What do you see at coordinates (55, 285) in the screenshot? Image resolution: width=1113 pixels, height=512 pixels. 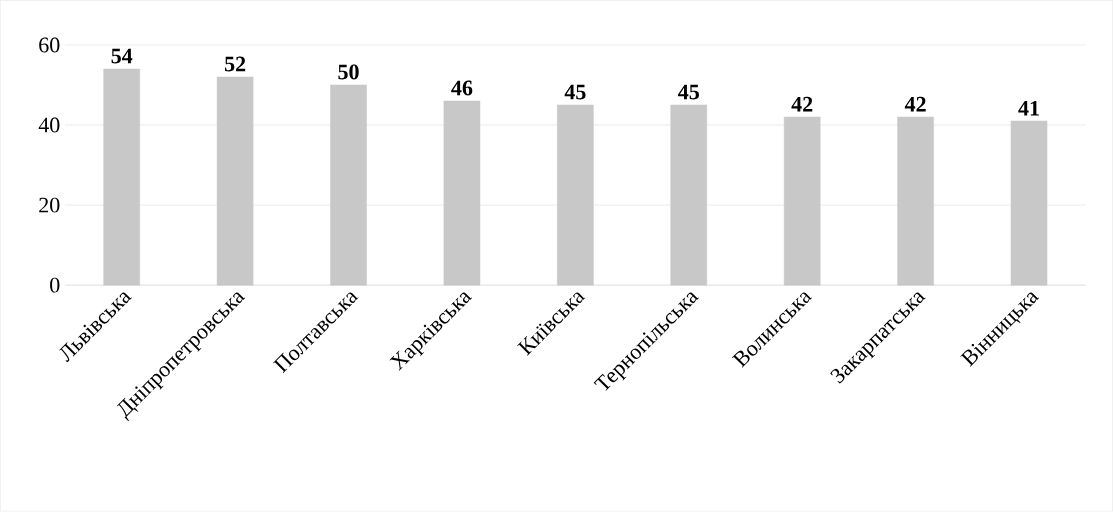 I see `y-tick-label: 0` at bounding box center [55, 285].